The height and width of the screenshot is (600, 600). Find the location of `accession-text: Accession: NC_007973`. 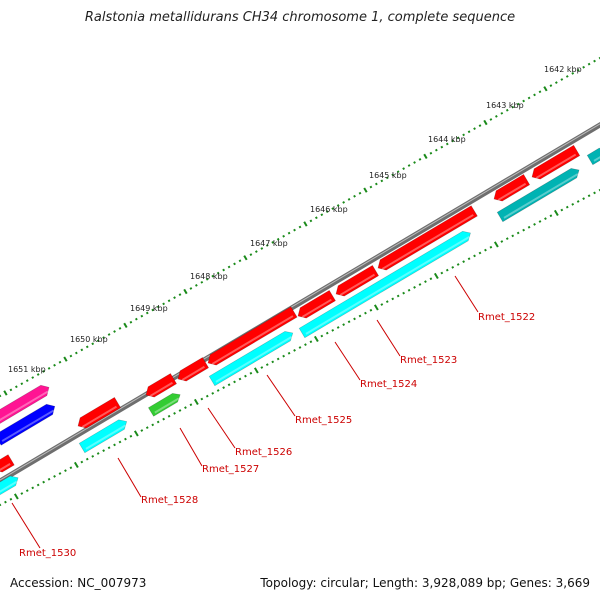

accession-text: Accession: NC_007973 is located at coordinates (78, 583).